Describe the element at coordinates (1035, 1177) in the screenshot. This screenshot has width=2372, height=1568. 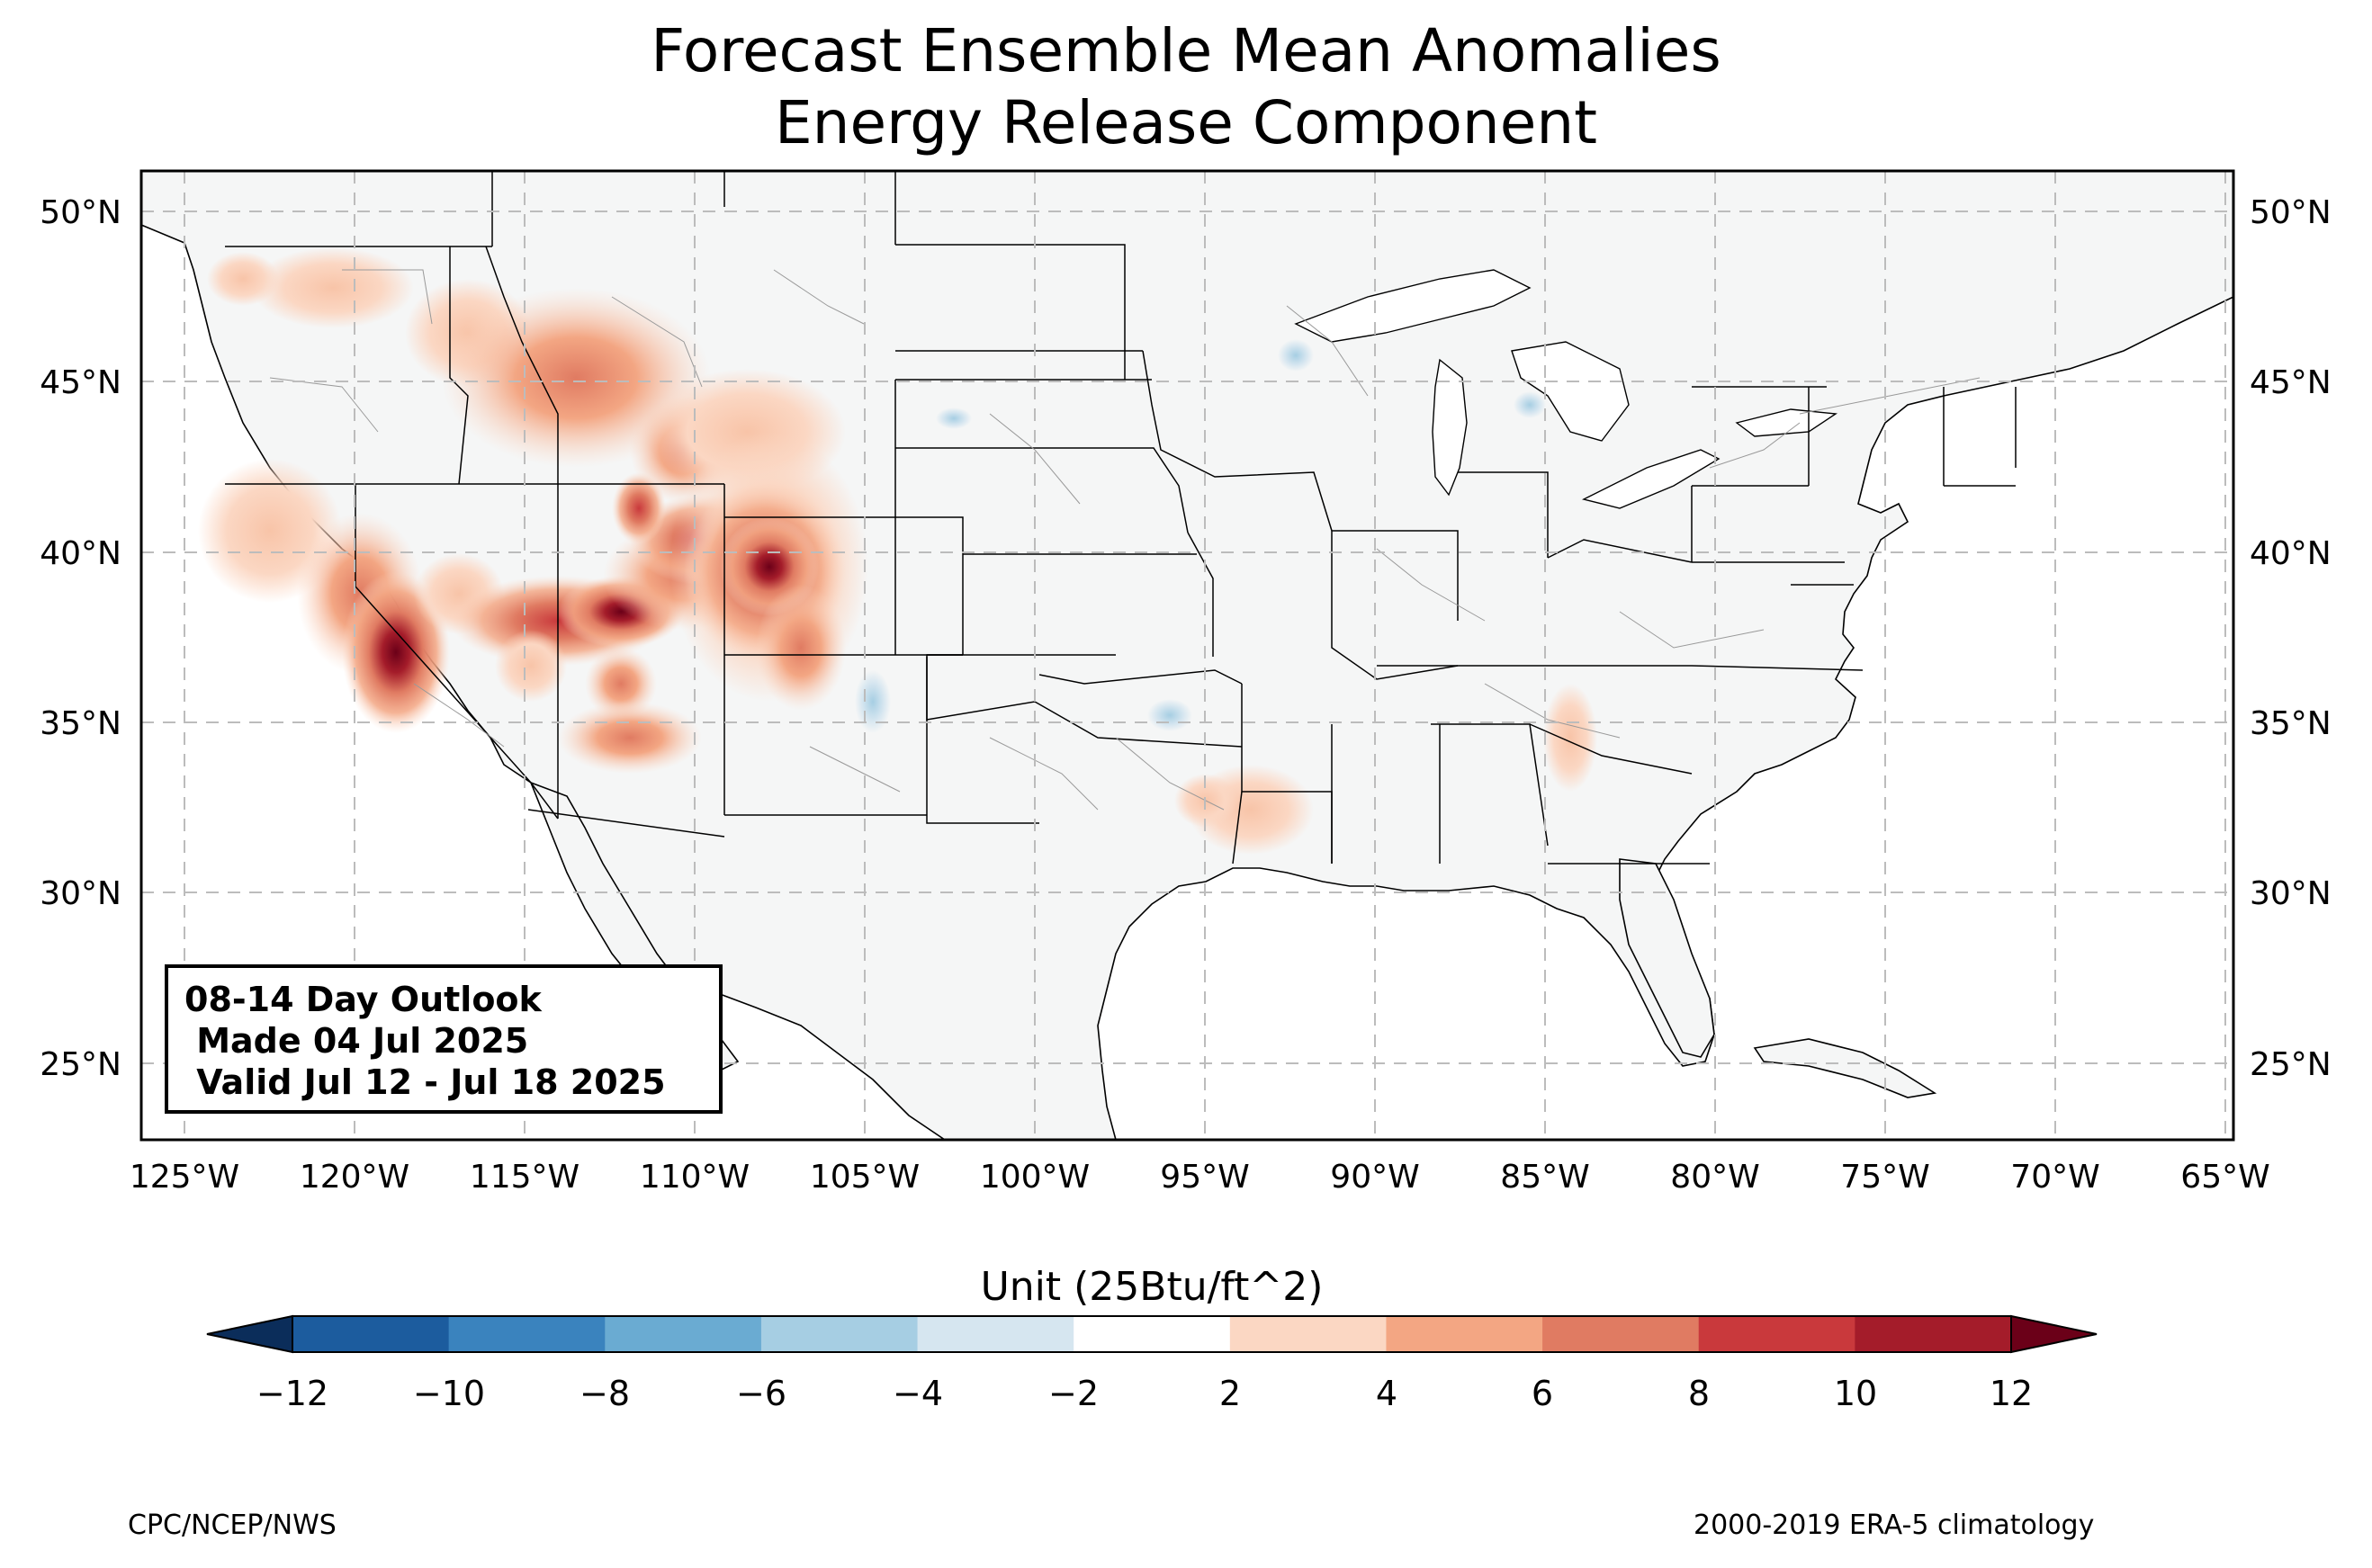
I see `lon-tick: 100°W` at that location.